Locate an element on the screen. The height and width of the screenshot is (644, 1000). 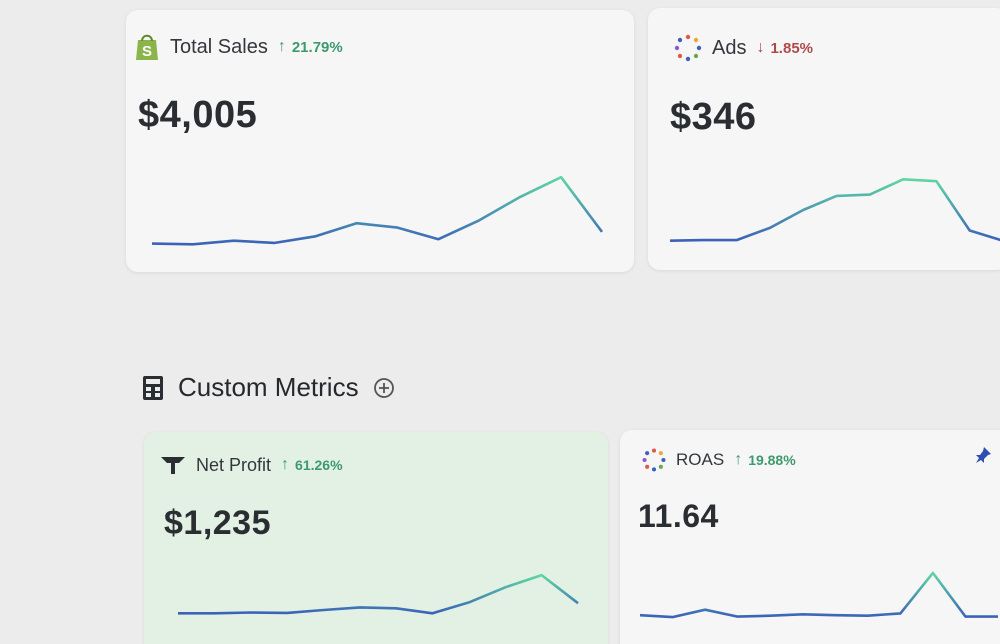
shopify-bag-icon: S is located at coordinates (147, 47).